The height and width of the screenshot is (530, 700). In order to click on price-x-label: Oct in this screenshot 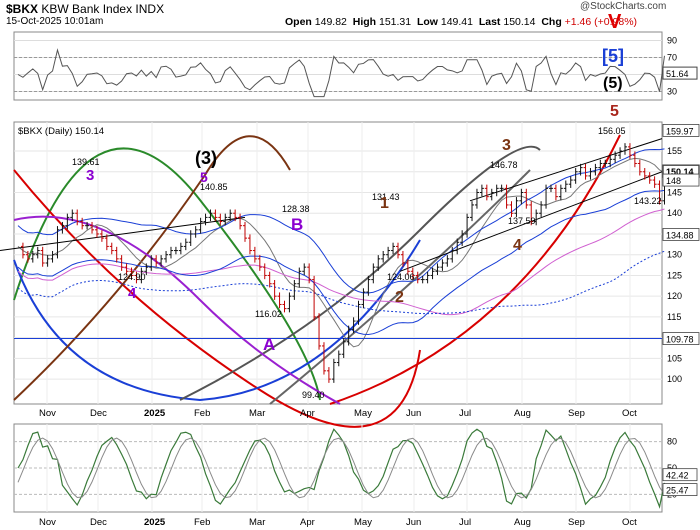, I will do `click(629, 413)`.